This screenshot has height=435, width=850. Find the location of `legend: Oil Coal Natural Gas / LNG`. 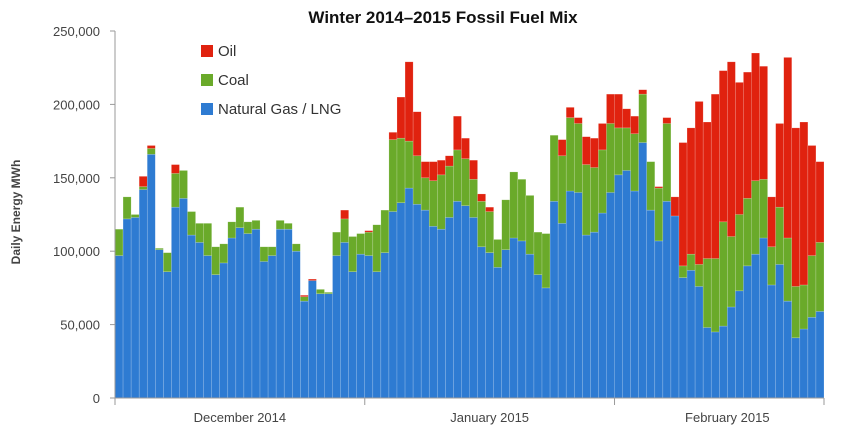

legend: Oil Coal Natural Gas / LNG is located at coordinates (271, 80).